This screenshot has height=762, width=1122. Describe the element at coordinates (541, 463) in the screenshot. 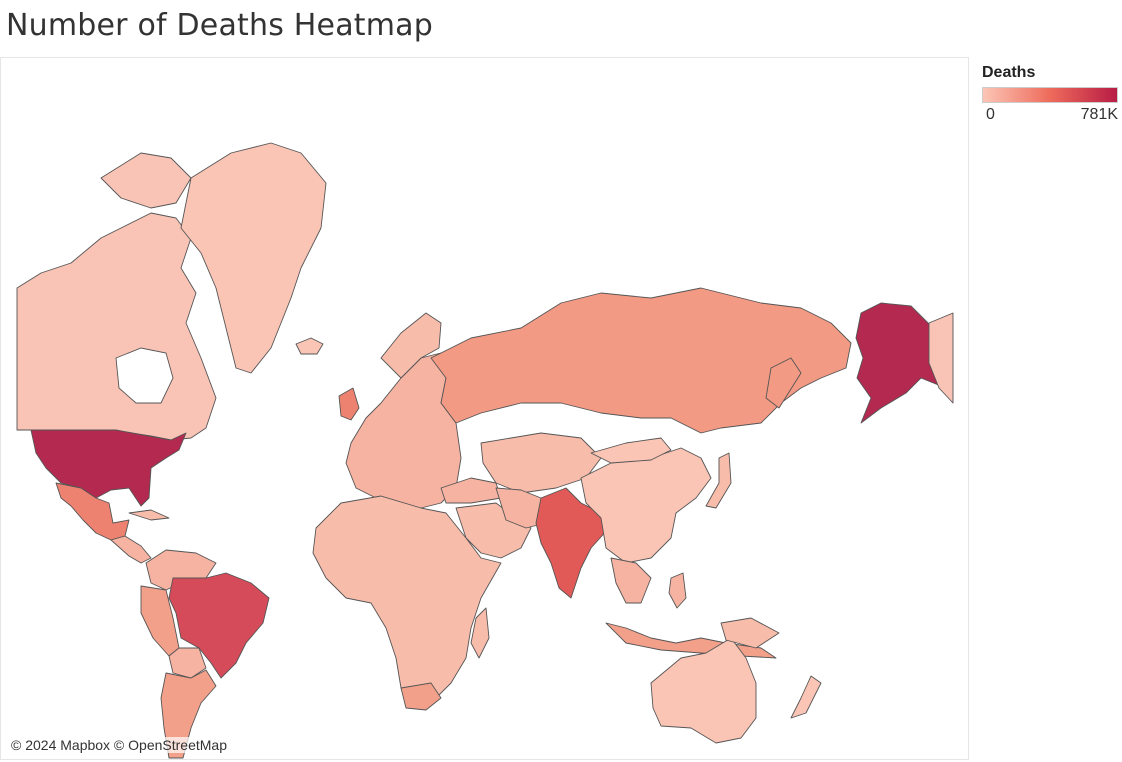

I see `country-central-asia` at that location.